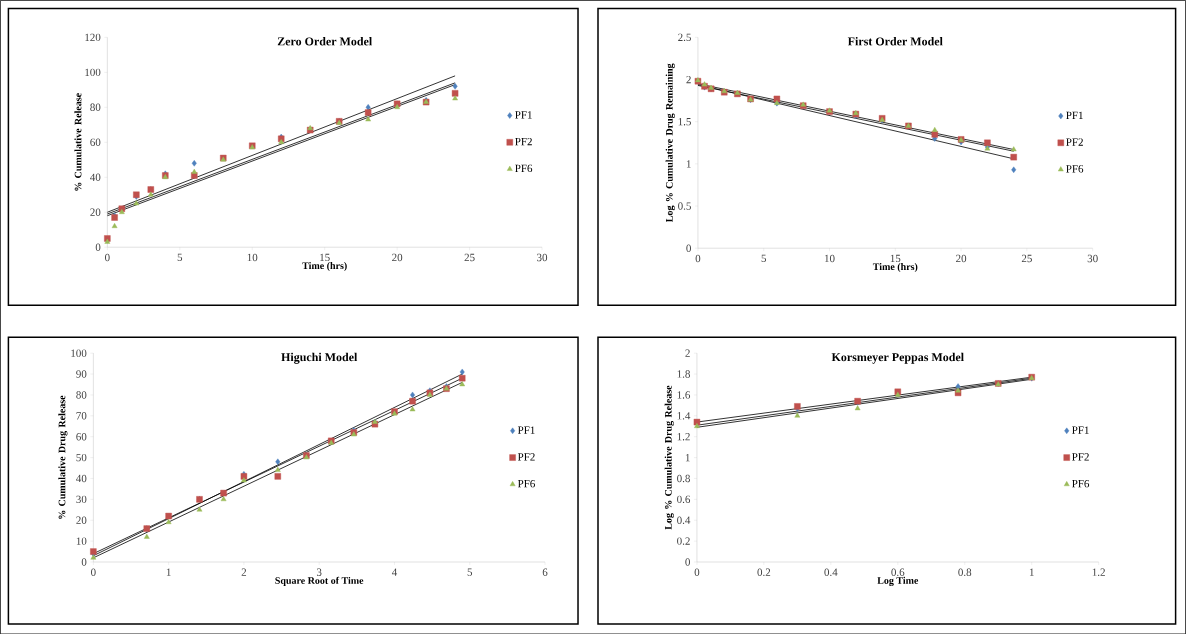 The height and width of the screenshot is (634, 1186). I want to click on y-tick-label: 1.8, so click(683, 374).